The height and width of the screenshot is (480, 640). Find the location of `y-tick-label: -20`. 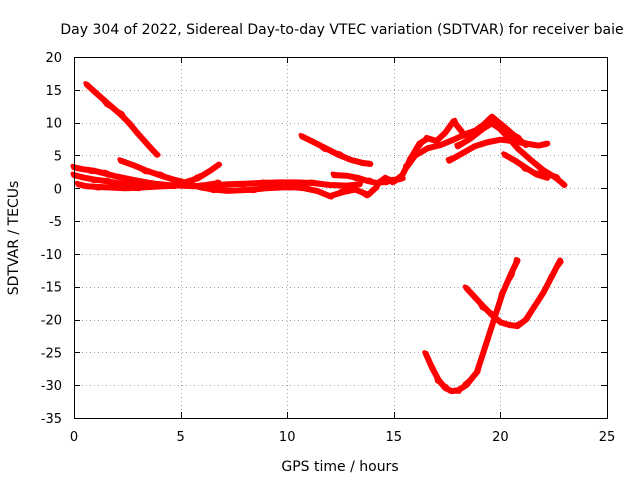

y-tick-label: -20 is located at coordinates (51, 321).